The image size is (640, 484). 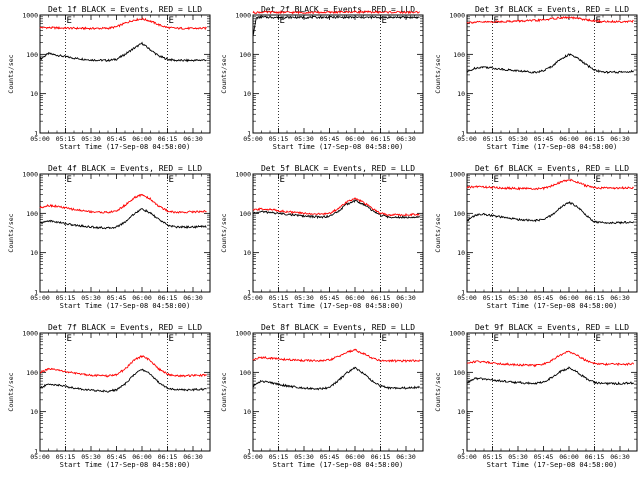 I want to click on chart-title: Det 7f BLACK = Events, RED = LLD, so click(x=125, y=327).